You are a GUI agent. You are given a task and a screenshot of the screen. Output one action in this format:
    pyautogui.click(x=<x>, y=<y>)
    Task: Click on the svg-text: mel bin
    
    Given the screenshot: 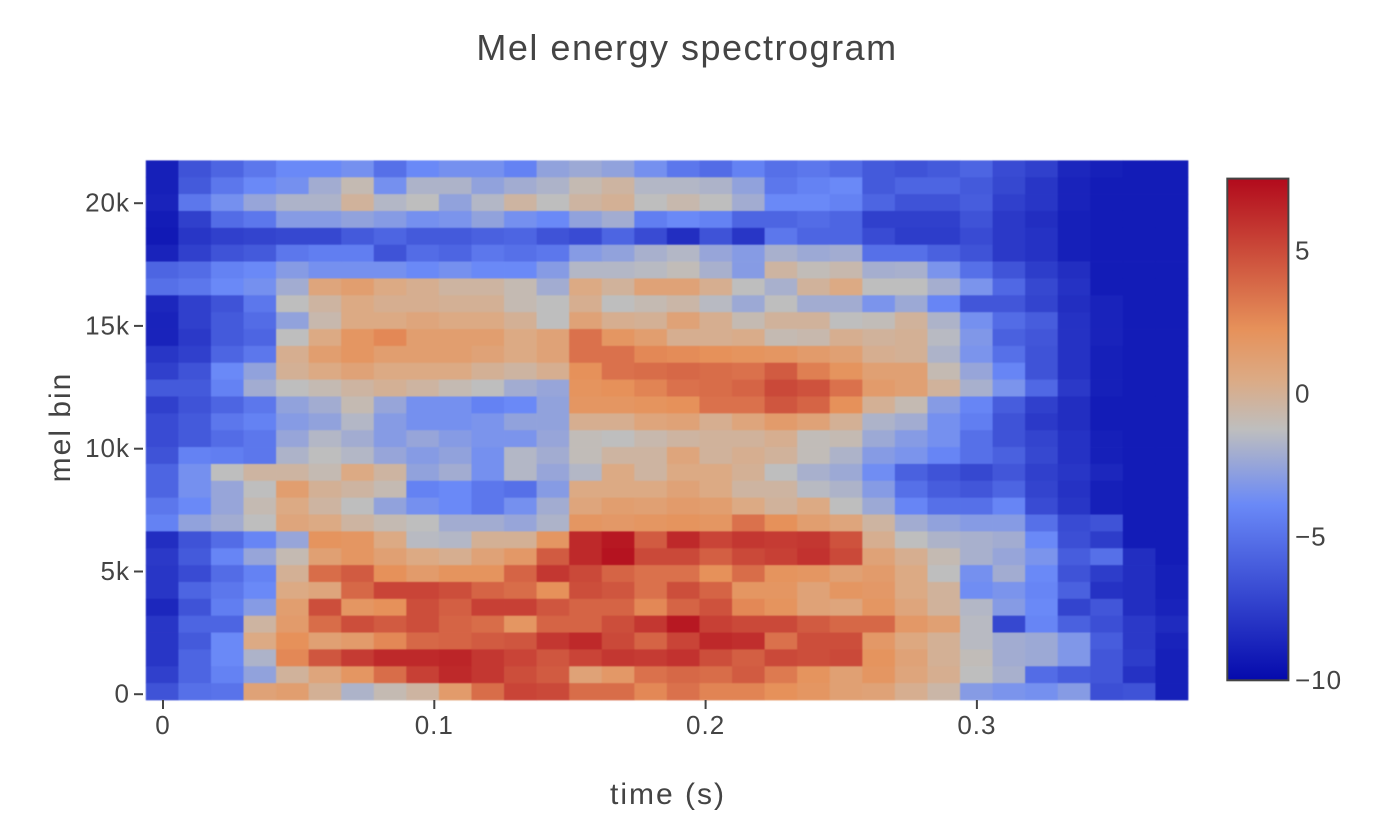 What is the action you would take?
    pyautogui.click(x=60, y=427)
    